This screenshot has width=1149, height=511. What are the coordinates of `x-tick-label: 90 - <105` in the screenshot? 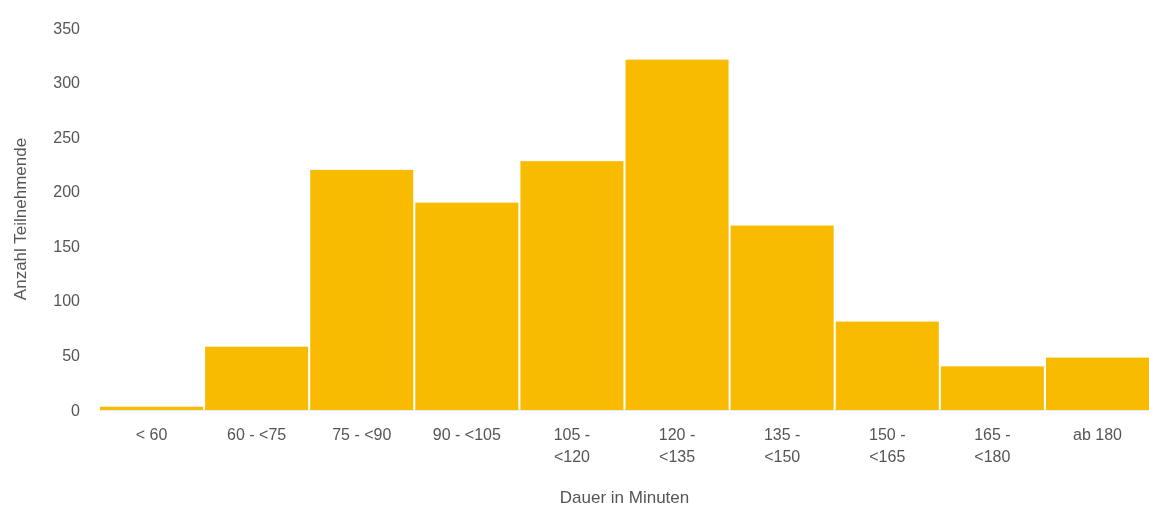 It's located at (466, 434).